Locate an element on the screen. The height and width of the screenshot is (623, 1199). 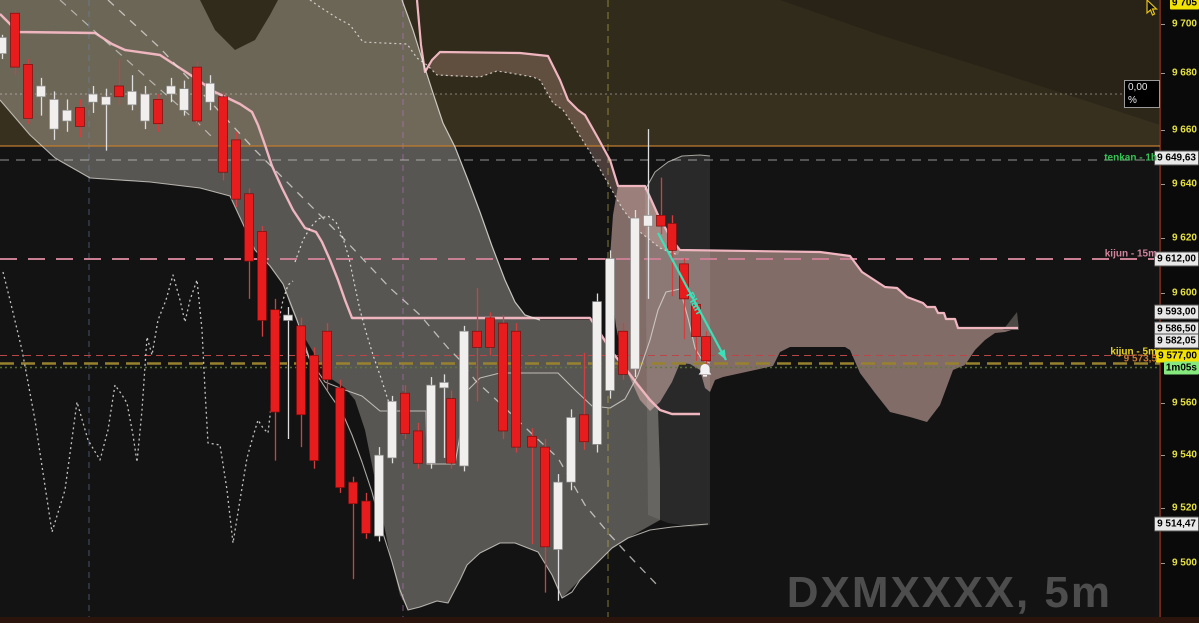
dashed-diagonal-short is located at coordinates (137, 70).